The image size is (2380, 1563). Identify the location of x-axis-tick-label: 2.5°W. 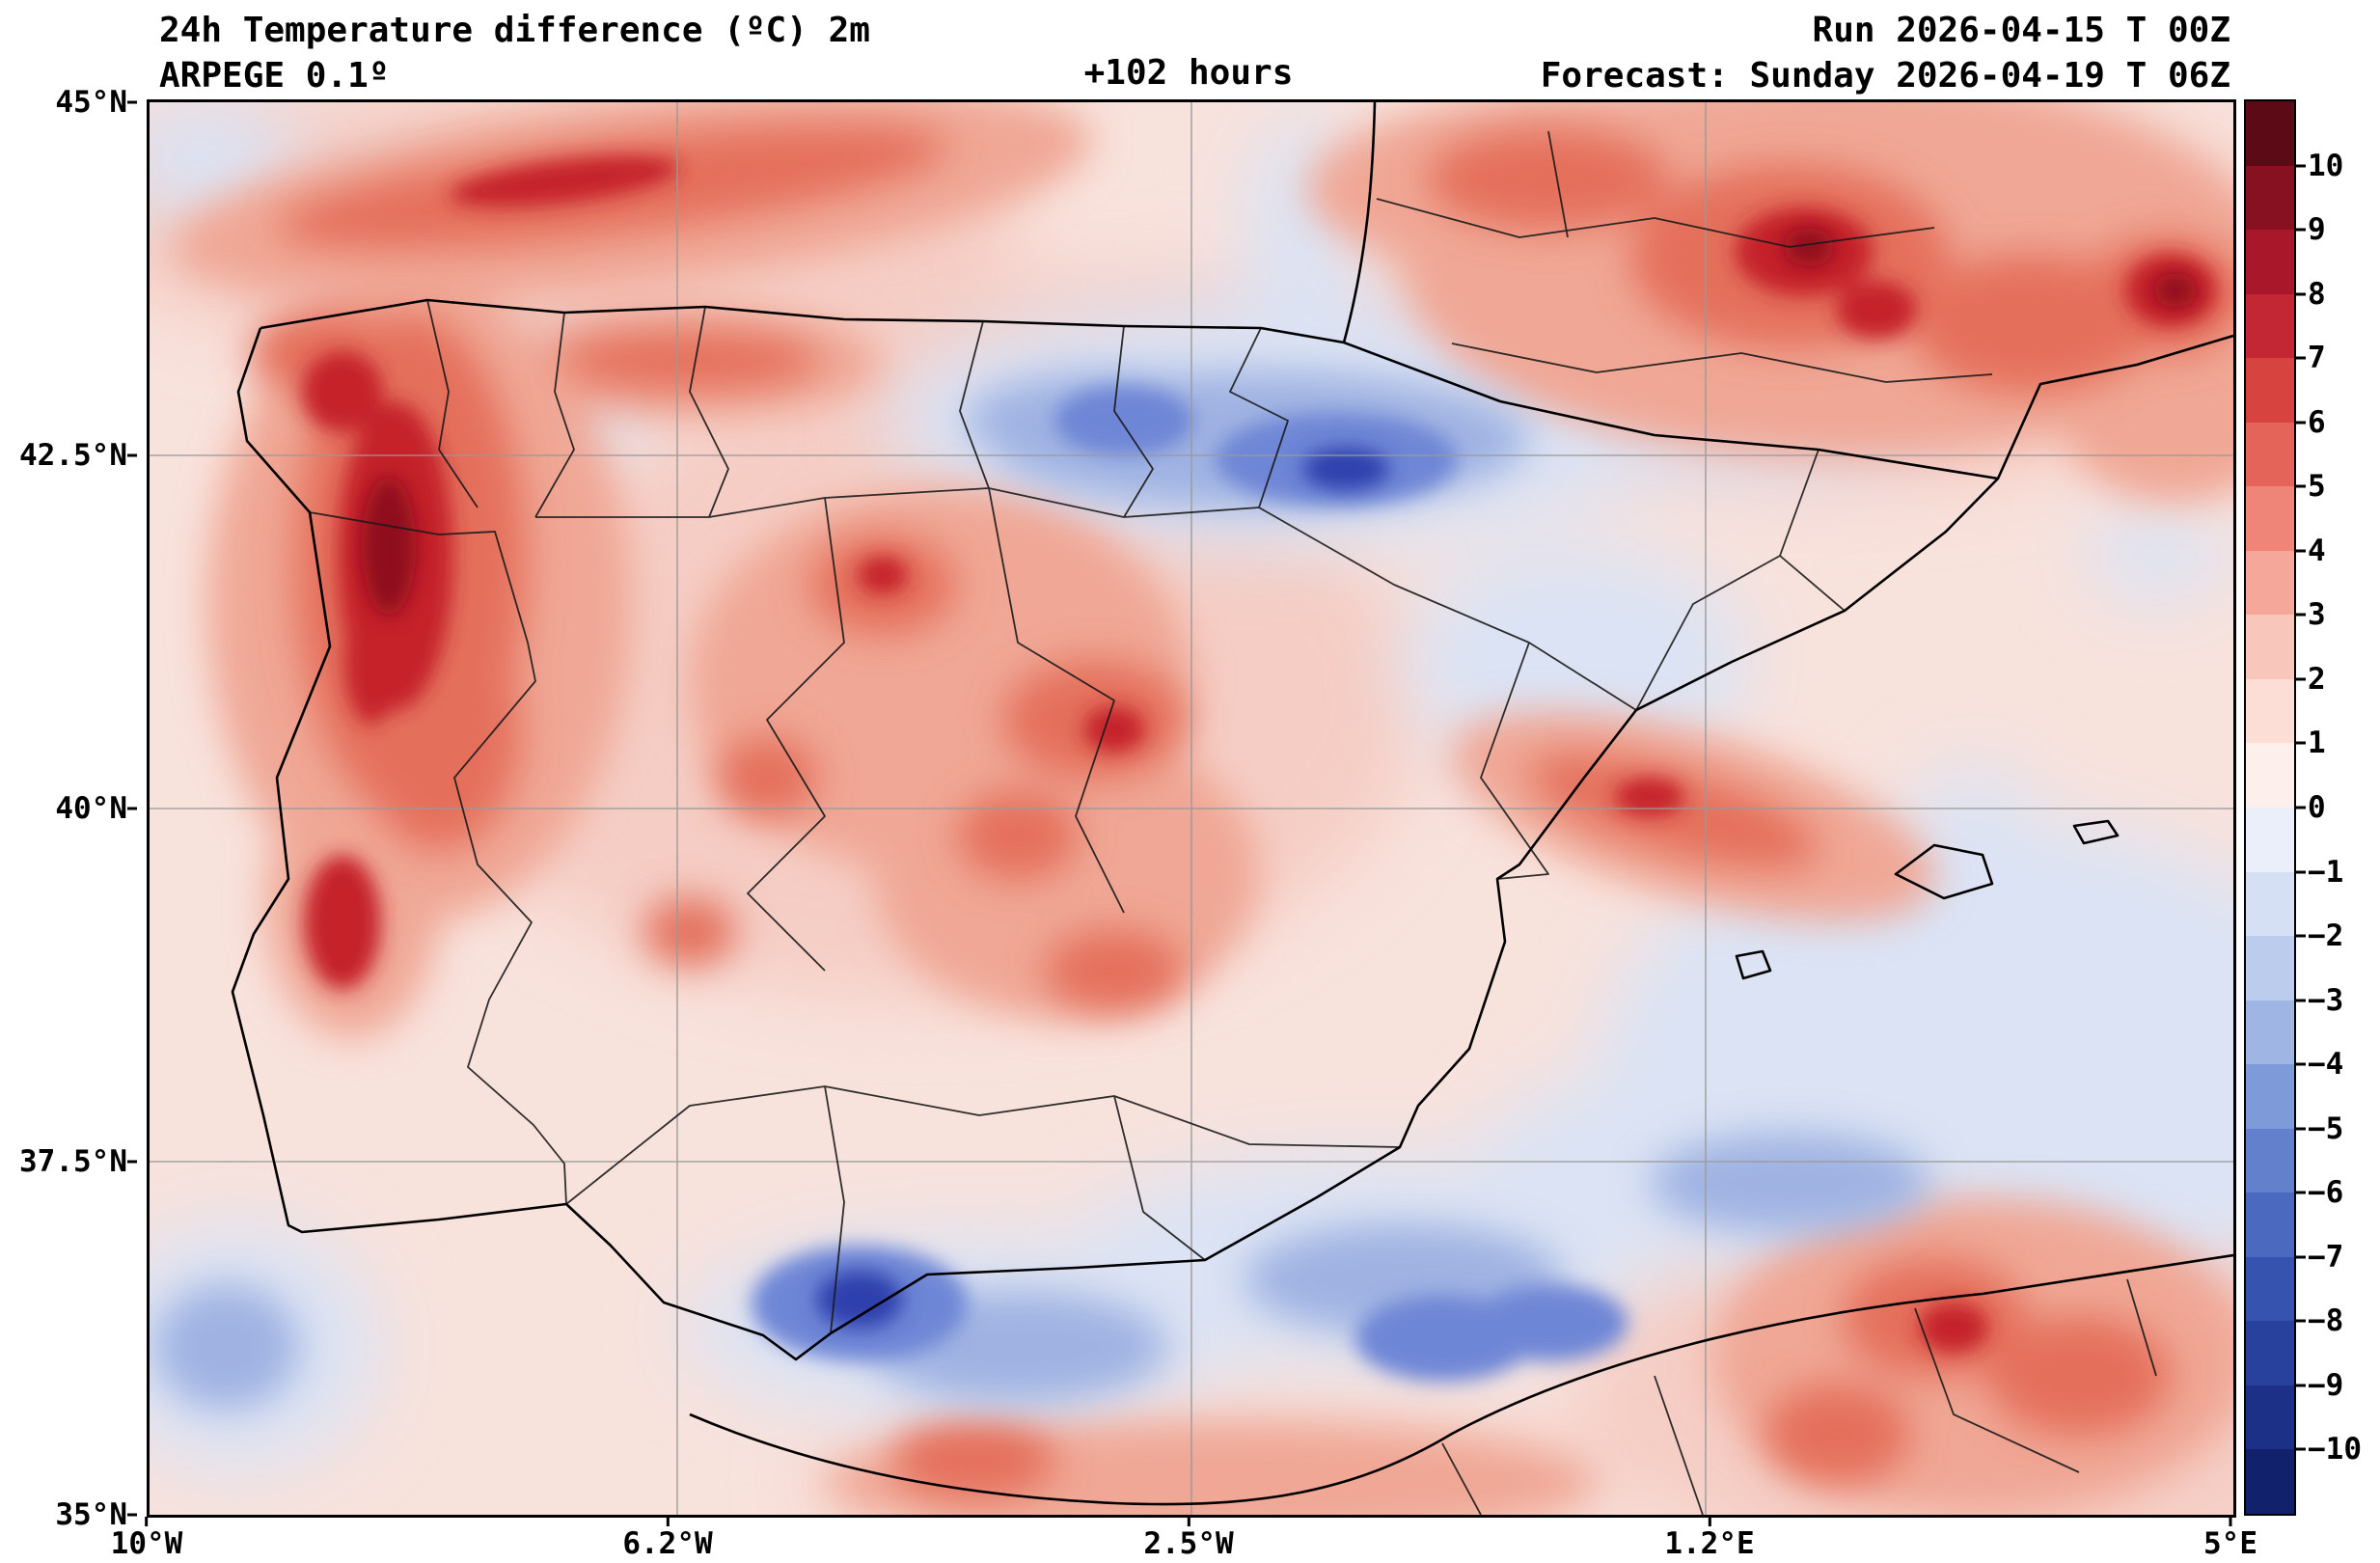
(1189, 1543).